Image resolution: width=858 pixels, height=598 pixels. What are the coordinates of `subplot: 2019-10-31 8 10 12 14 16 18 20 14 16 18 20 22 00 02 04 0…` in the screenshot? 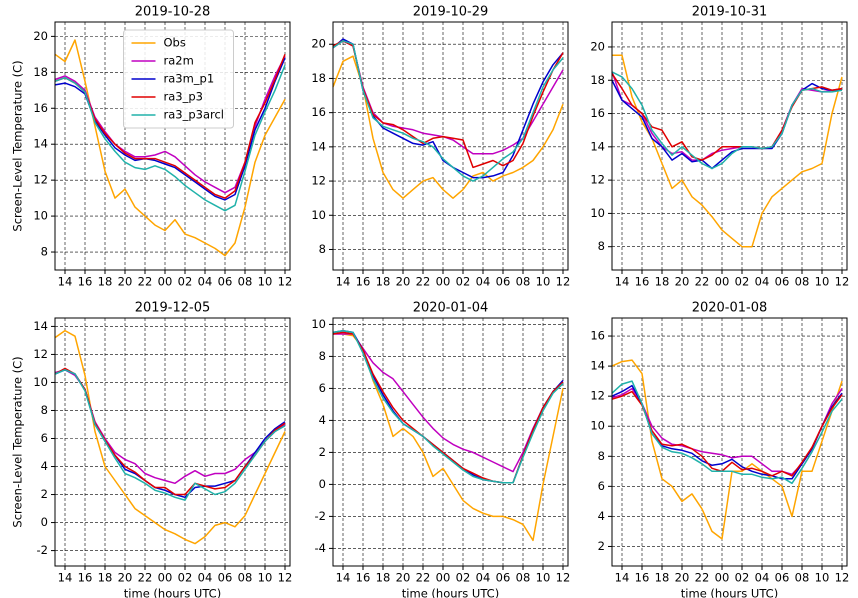 It's located at (719, 147).